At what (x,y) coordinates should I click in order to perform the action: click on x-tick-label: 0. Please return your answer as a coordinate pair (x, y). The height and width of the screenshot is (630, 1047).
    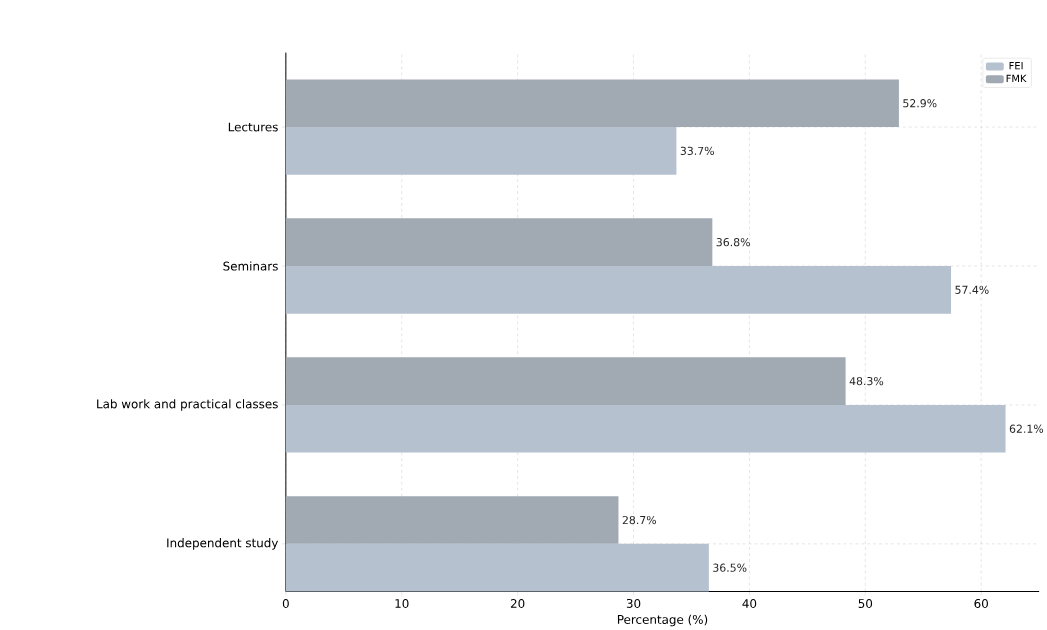
    Looking at the image, I should click on (285, 604).